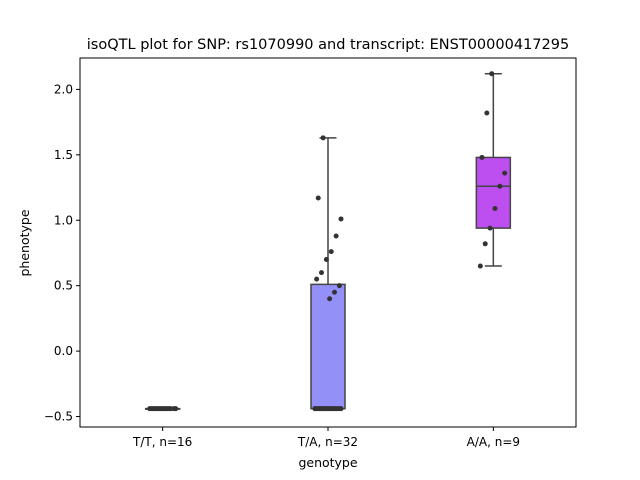 The height and width of the screenshot is (480, 640). What do you see at coordinates (327, 462) in the screenshot?
I see `x-axis-label: genotype` at bounding box center [327, 462].